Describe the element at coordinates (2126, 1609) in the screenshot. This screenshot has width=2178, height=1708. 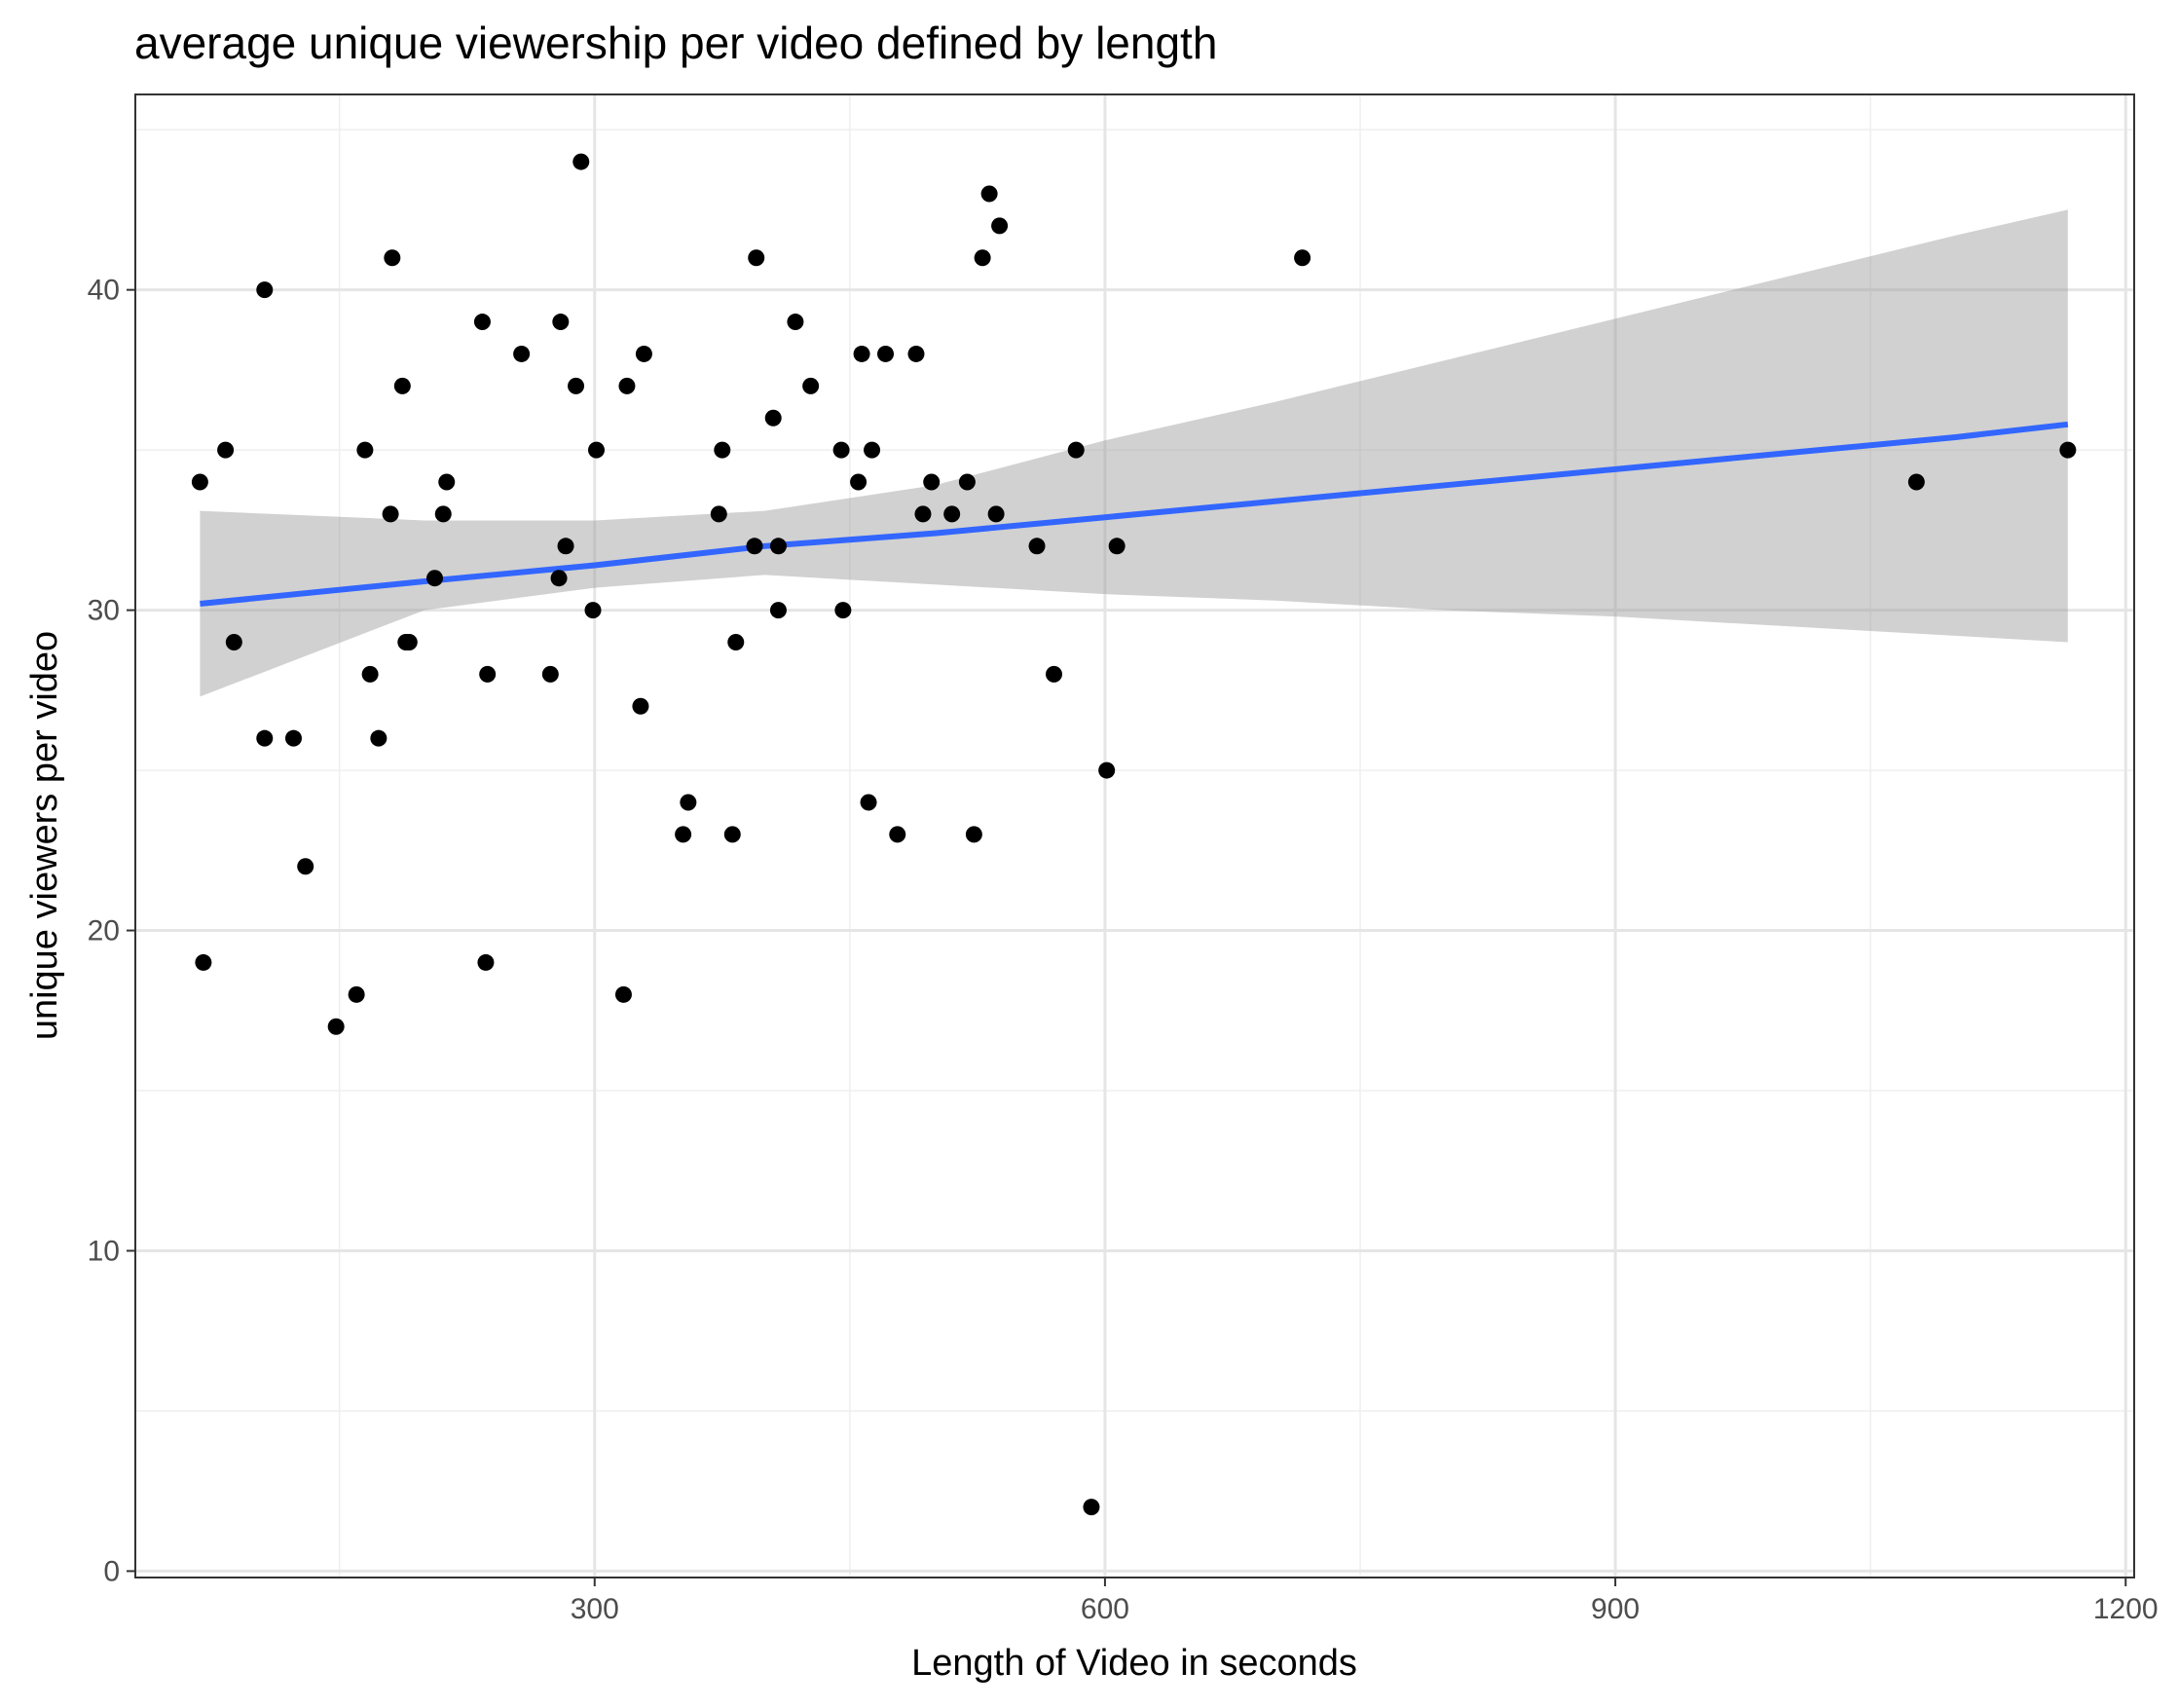
I see `x-tick-label: 1200` at that location.